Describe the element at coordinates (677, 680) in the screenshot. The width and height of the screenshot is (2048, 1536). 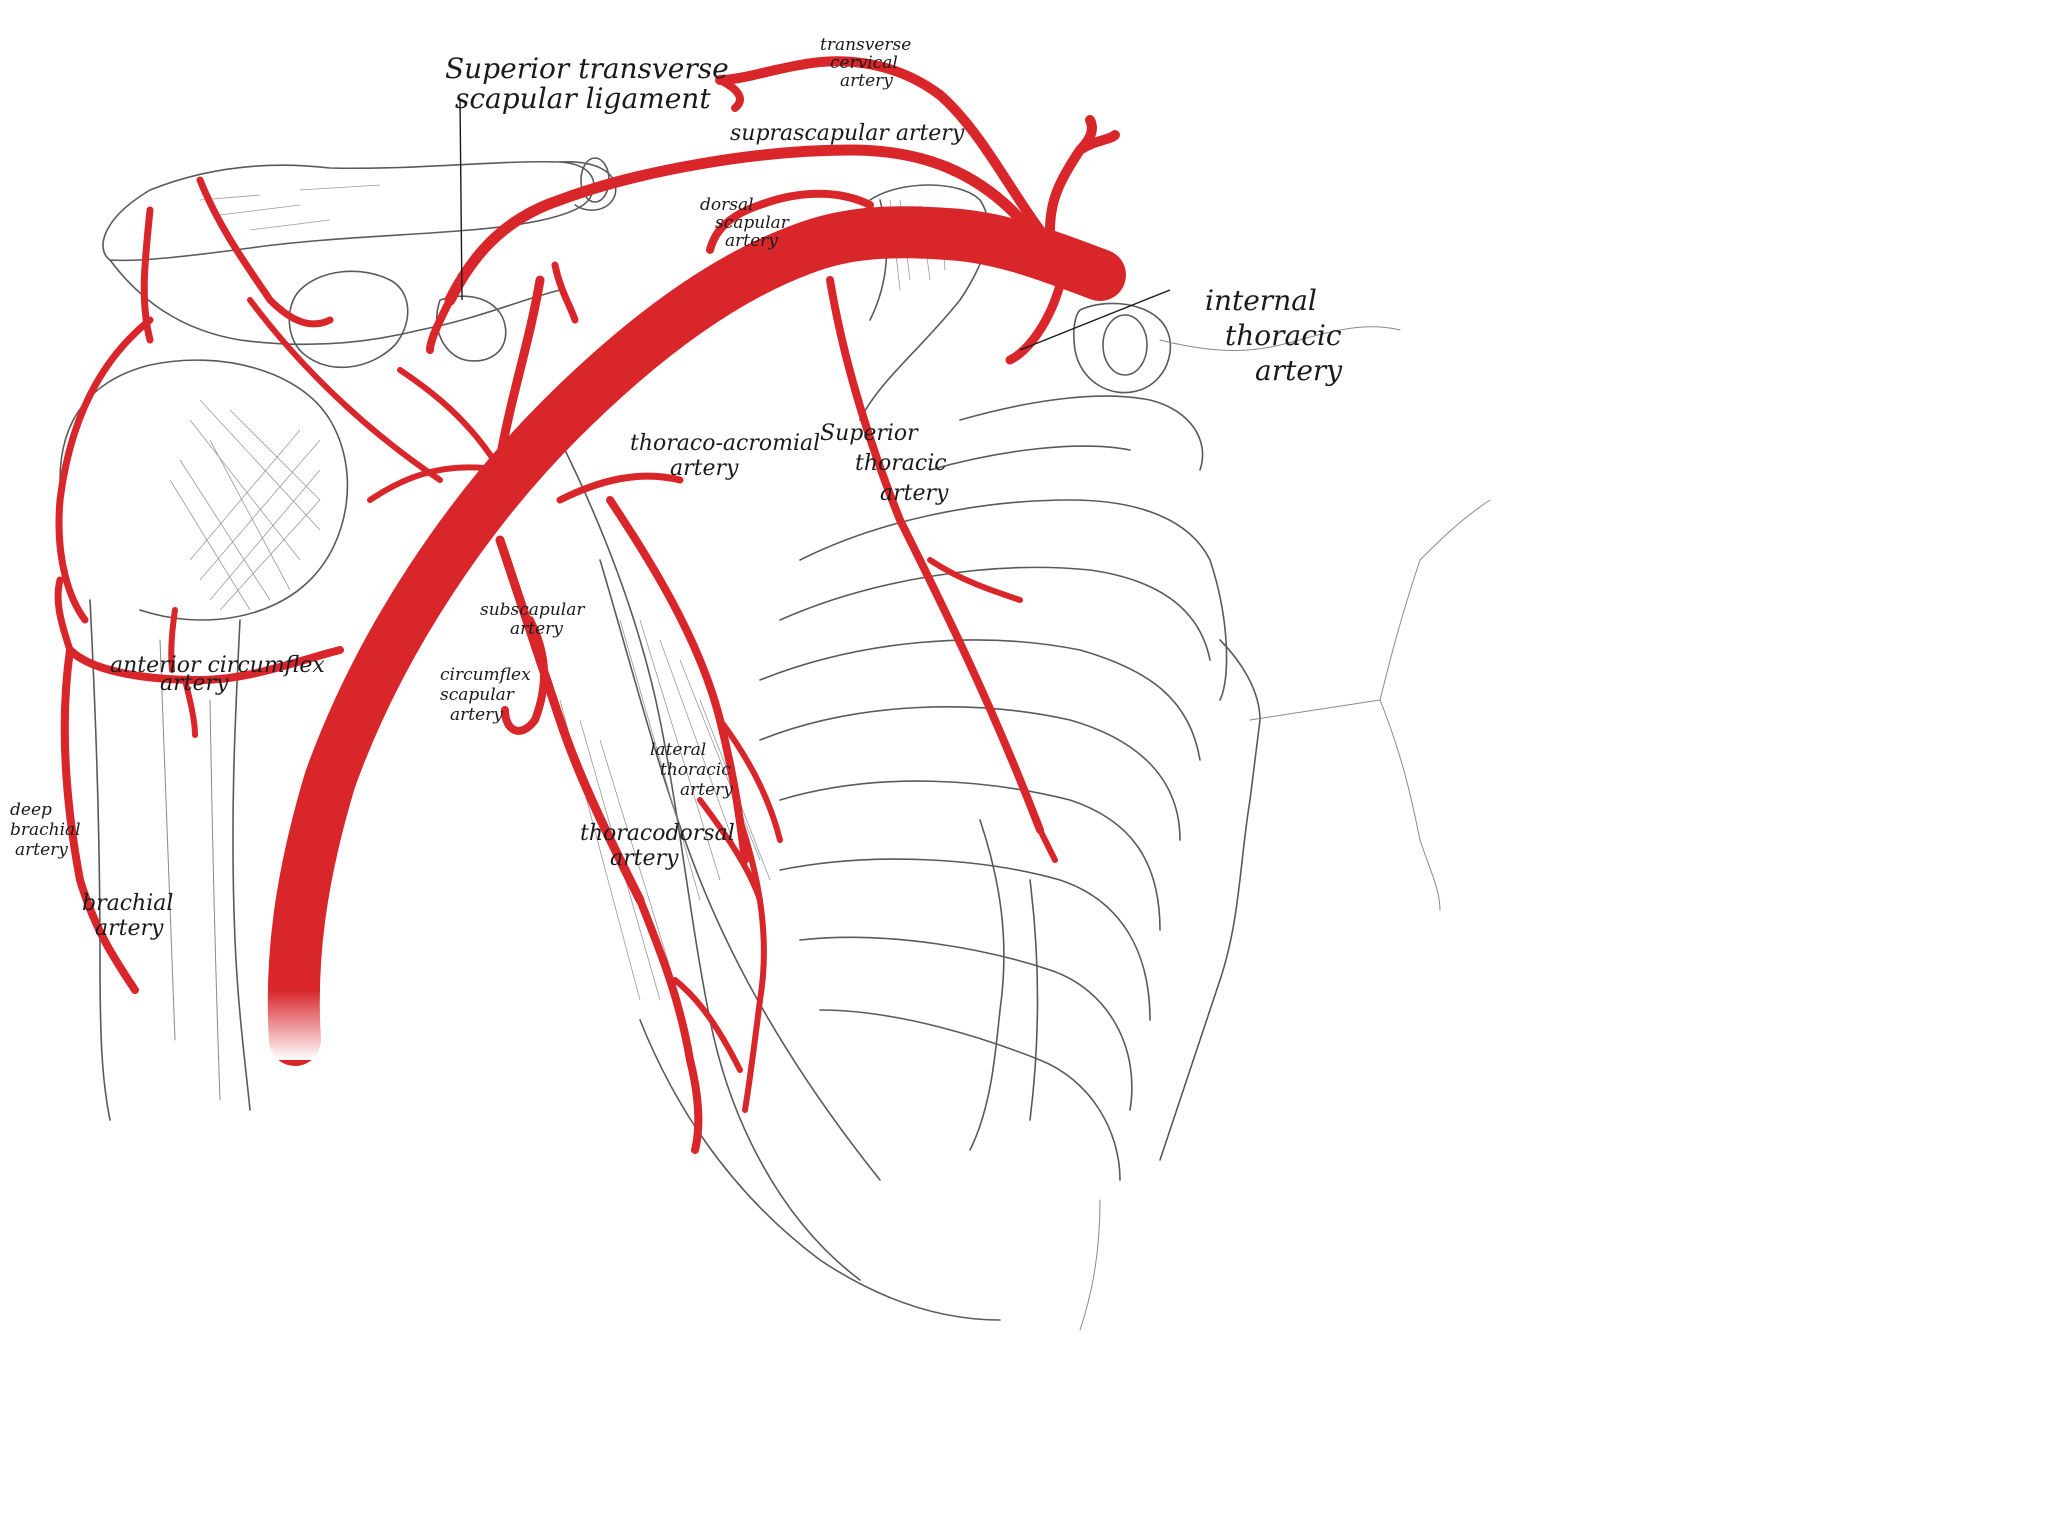
I see `lateral-thoracic-artery` at that location.